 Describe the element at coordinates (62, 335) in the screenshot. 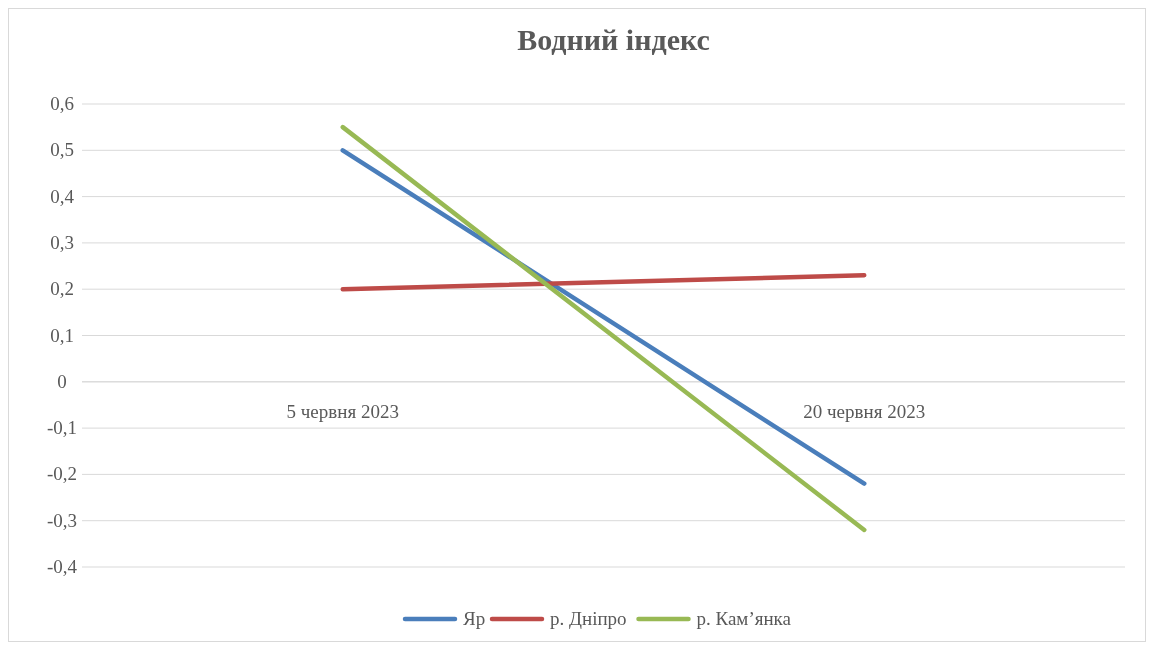

I see `y-tick-label: 0,1` at that location.